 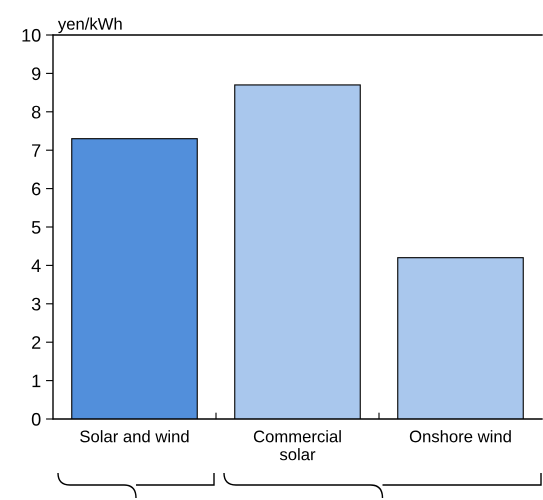 What do you see at coordinates (36, 419) in the screenshot?
I see `y-tick-label: 0` at bounding box center [36, 419].